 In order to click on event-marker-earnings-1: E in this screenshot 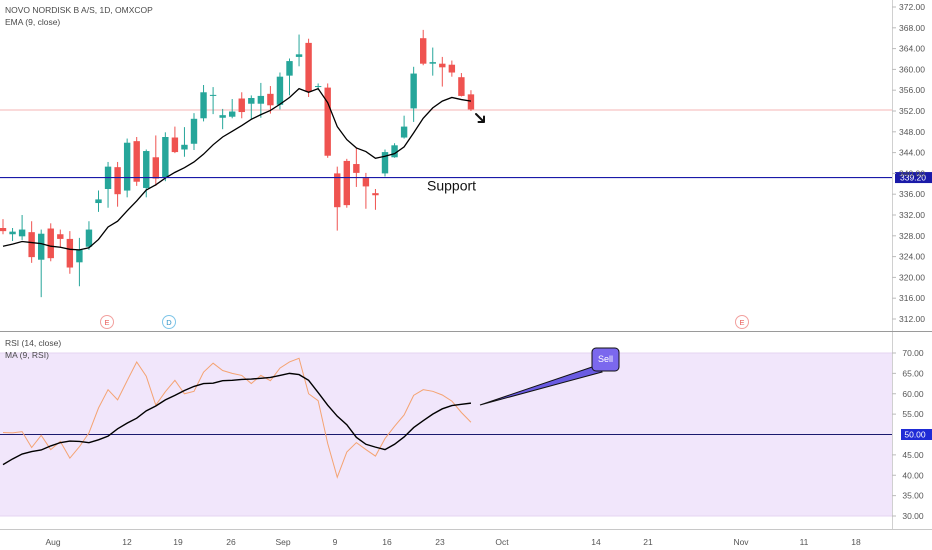, I will do `click(107, 322)`.